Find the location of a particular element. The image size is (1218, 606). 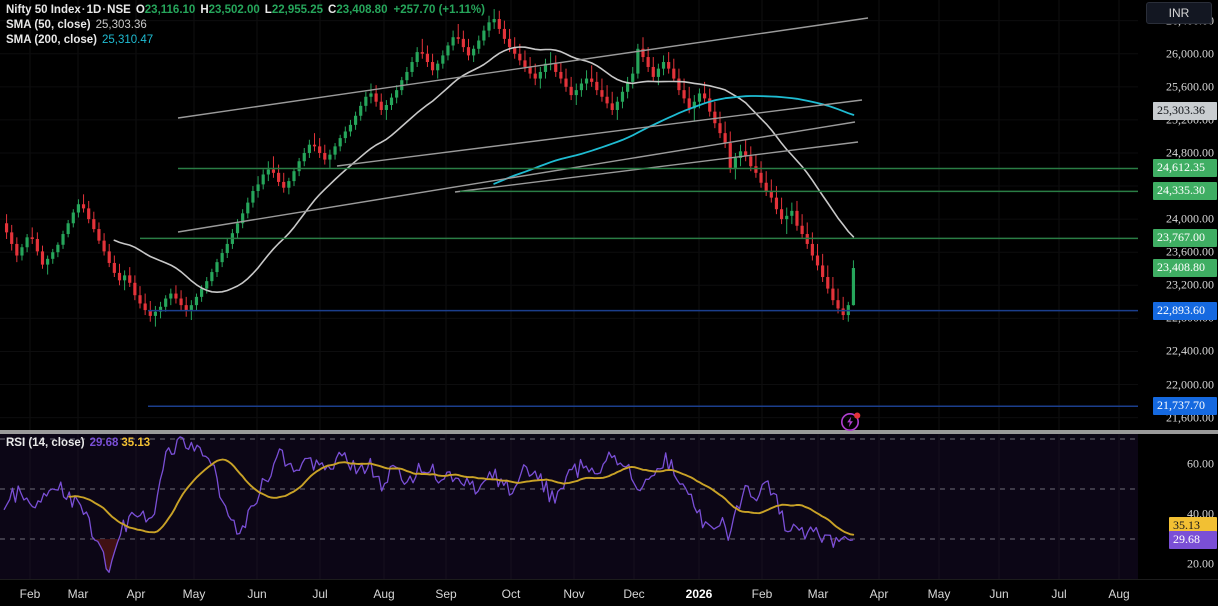

time-axis-tick: Jul is located at coordinates (1059, 594).